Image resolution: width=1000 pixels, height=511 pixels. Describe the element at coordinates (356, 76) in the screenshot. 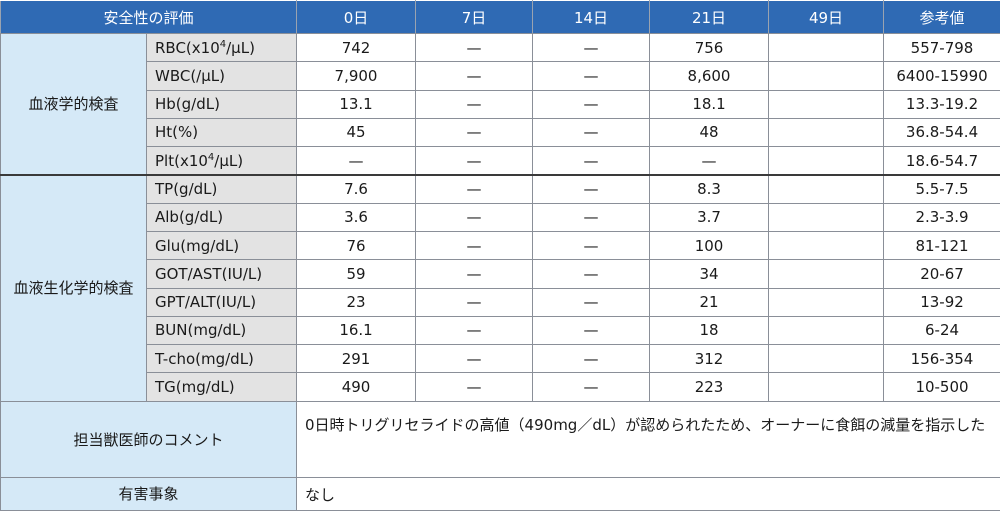

I see `value-day-0: 7,900` at that location.